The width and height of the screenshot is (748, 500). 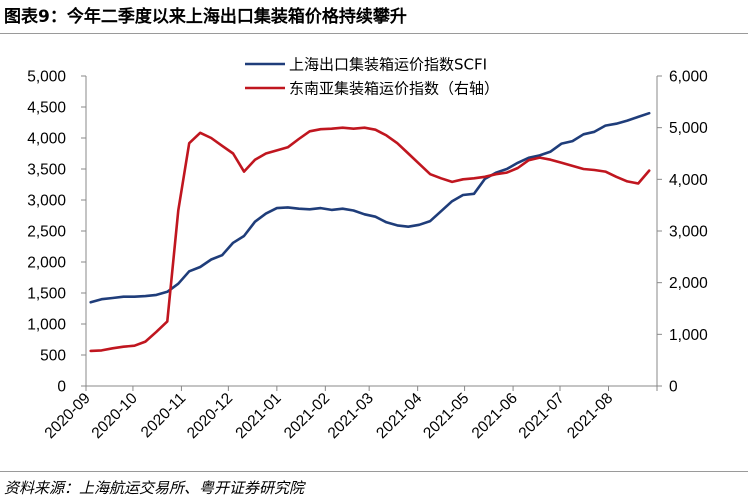 I want to click on x-tick-label: 2021-05, so click(x=446, y=416).